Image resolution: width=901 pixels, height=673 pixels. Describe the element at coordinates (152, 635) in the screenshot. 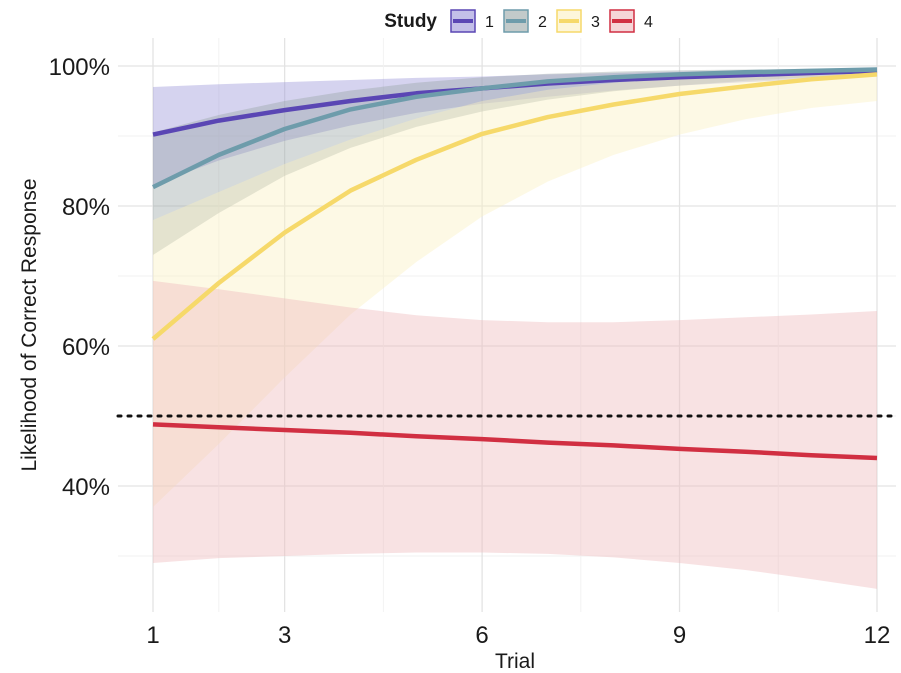

I see `x-tick-label: 1` at that location.